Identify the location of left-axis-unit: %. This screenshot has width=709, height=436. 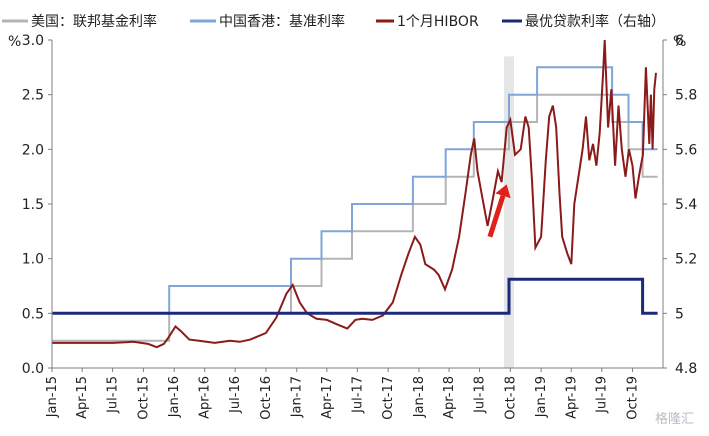
(14, 42).